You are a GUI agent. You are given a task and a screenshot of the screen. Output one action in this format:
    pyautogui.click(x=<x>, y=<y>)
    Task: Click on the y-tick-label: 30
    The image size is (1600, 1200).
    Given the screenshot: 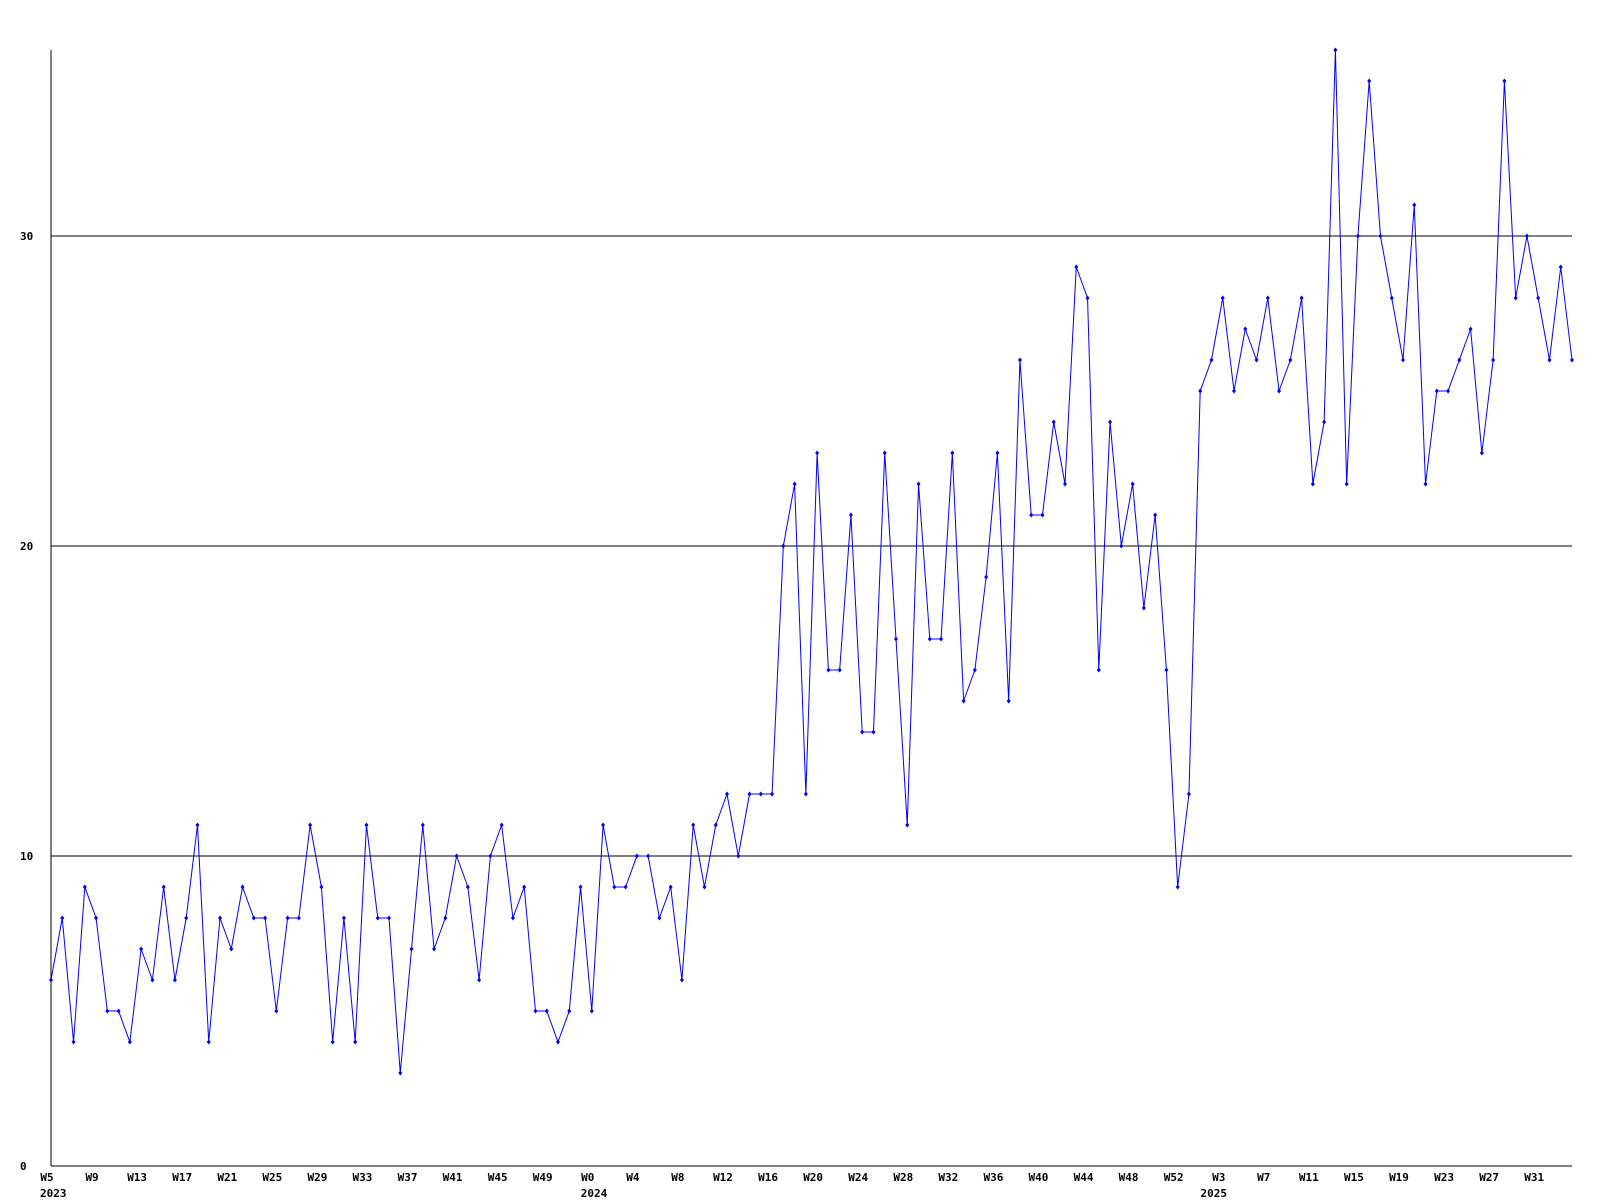 What is the action you would take?
    pyautogui.click(x=26, y=236)
    